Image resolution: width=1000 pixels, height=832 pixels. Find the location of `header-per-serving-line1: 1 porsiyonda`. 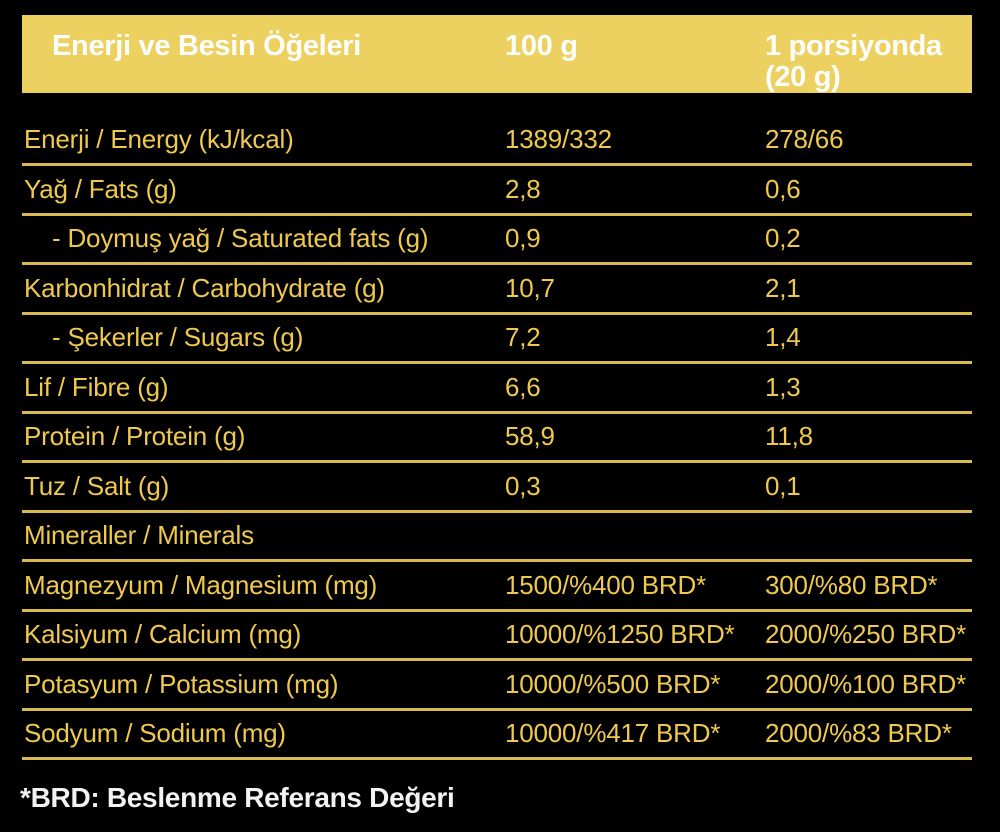

header-per-serving-line1: 1 porsiyonda is located at coordinates (853, 46).